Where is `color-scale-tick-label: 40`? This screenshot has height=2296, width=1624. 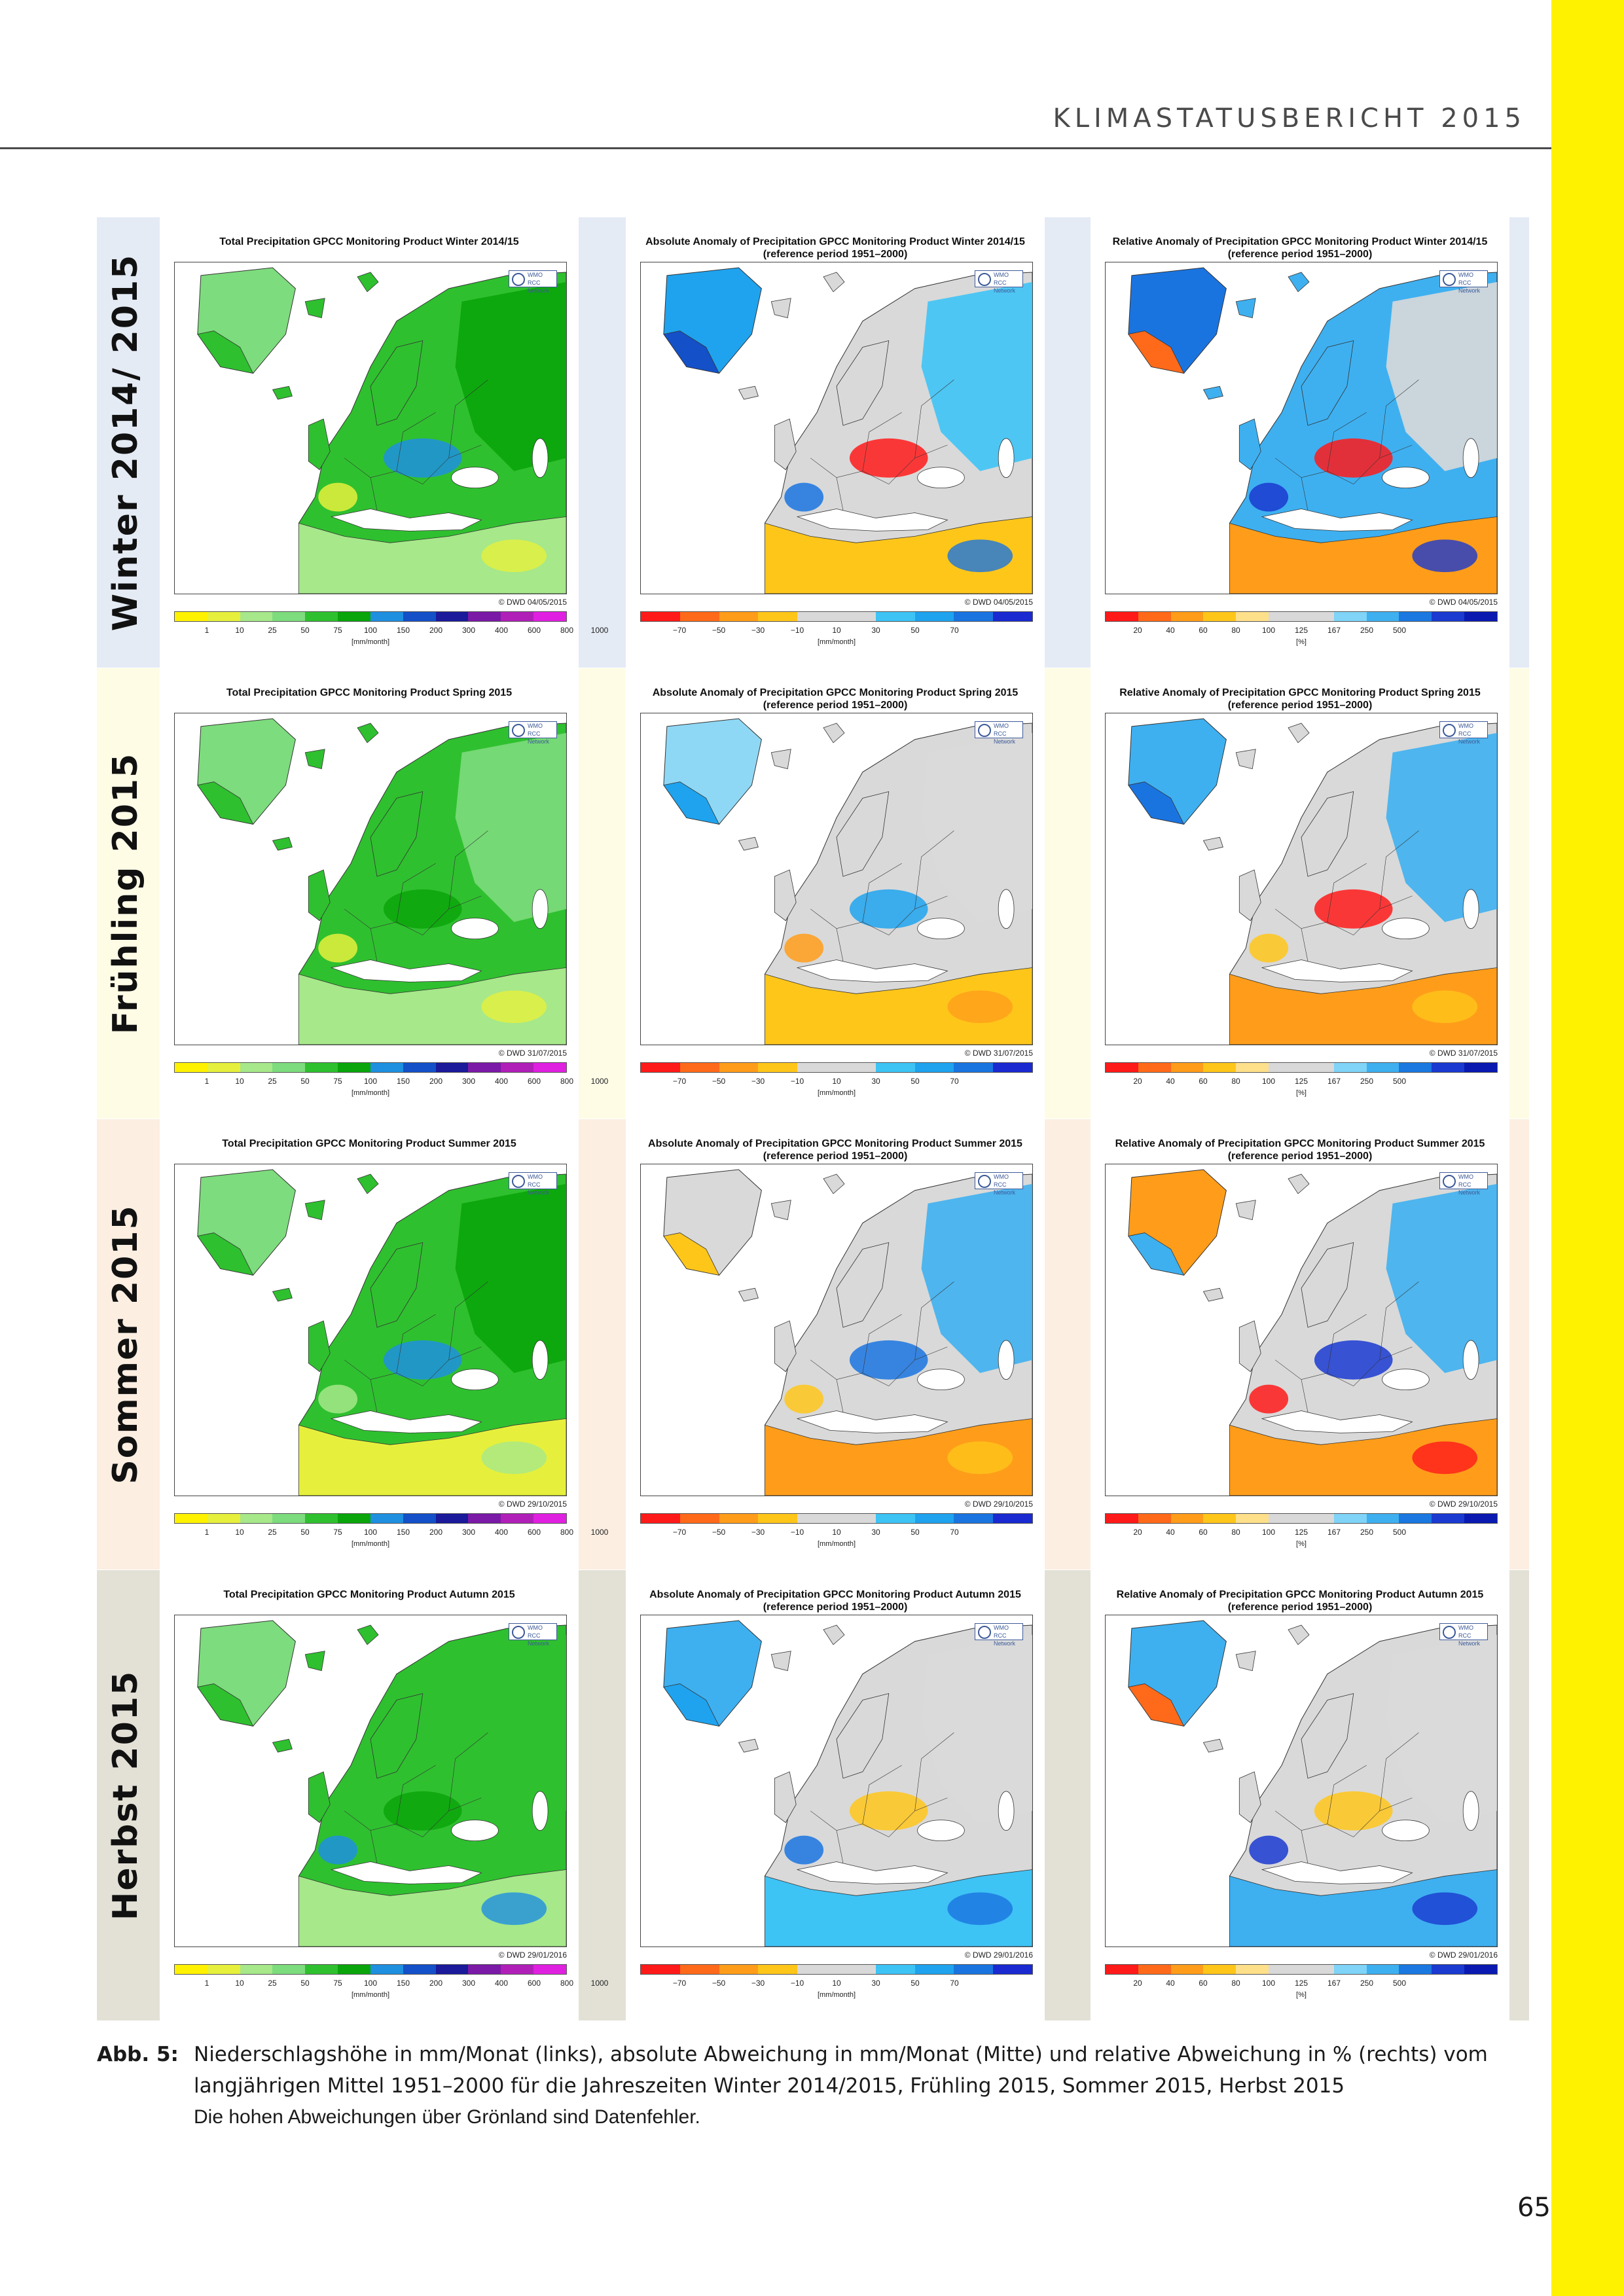
color-scale-tick-label: 40 is located at coordinates (1170, 1081).